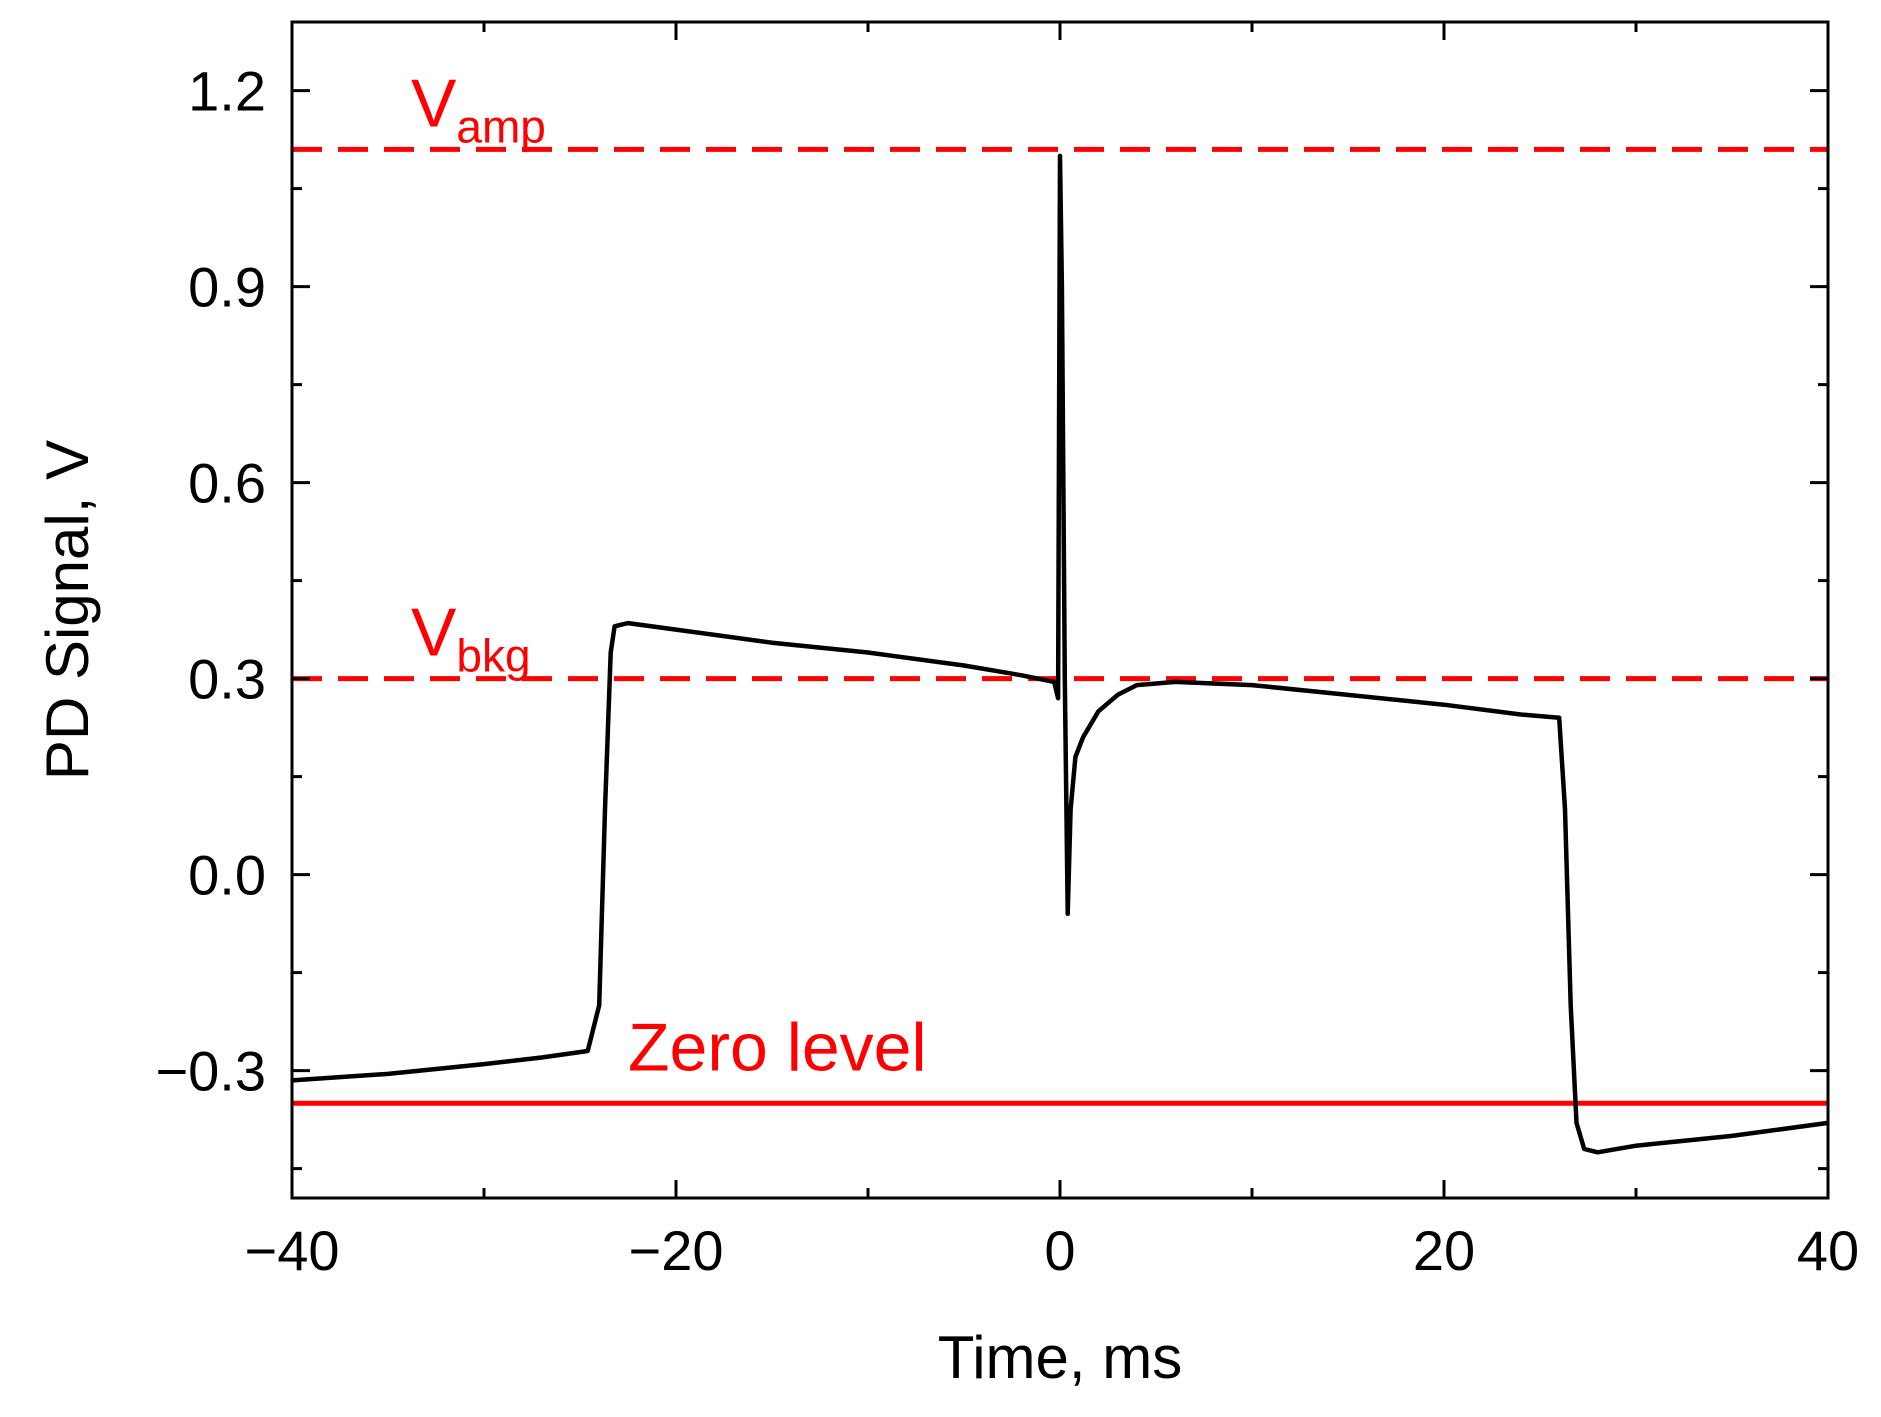 The width and height of the screenshot is (1881, 1417). What do you see at coordinates (493, 656) in the screenshot?
I see `reference-label-subscript: bkg` at bounding box center [493, 656].